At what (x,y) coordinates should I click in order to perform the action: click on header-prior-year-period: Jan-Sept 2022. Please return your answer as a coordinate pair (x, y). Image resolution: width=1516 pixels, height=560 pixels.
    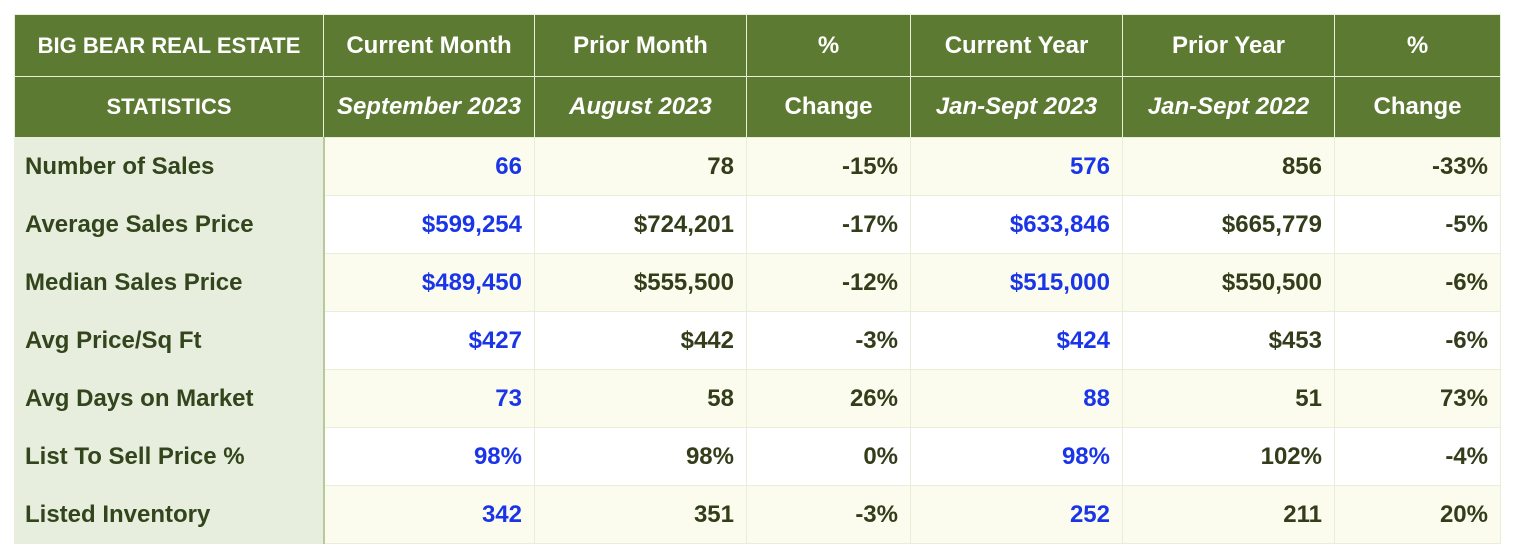
    Looking at the image, I should click on (1228, 107).